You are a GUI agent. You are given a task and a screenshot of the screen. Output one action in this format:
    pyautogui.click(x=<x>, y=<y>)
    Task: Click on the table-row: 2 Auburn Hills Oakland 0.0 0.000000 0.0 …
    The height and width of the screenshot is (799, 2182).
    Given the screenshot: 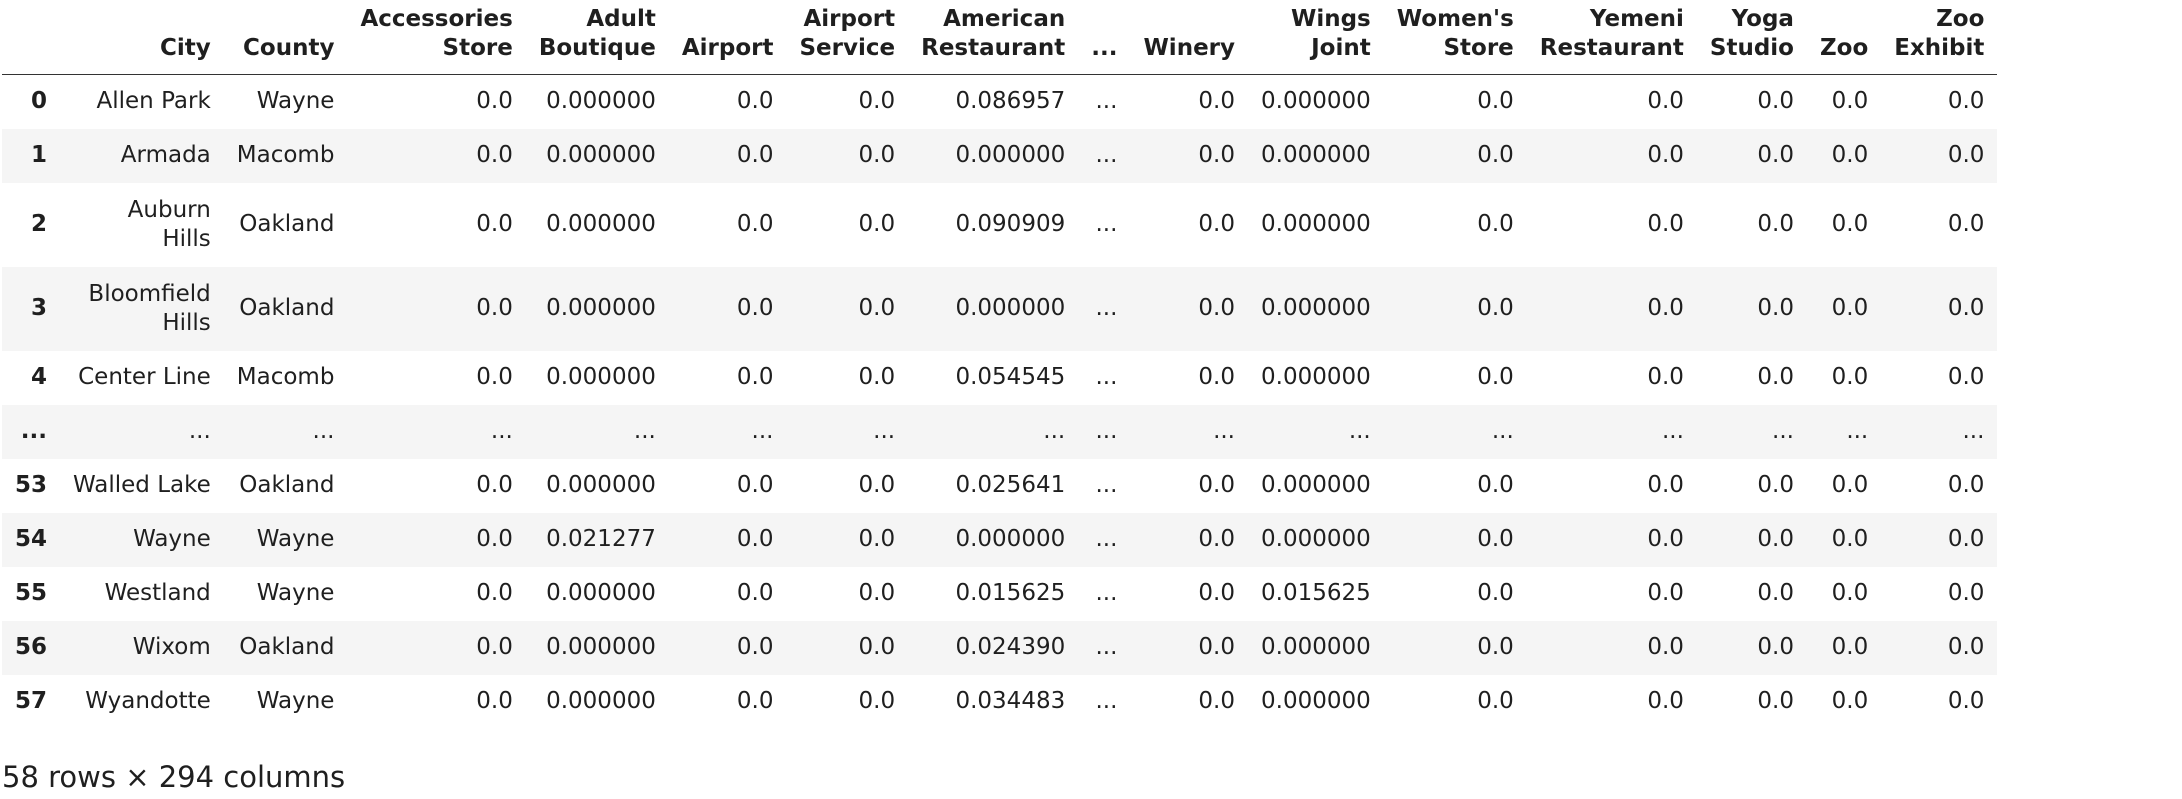 What is the action you would take?
    pyautogui.click(x=999, y=225)
    